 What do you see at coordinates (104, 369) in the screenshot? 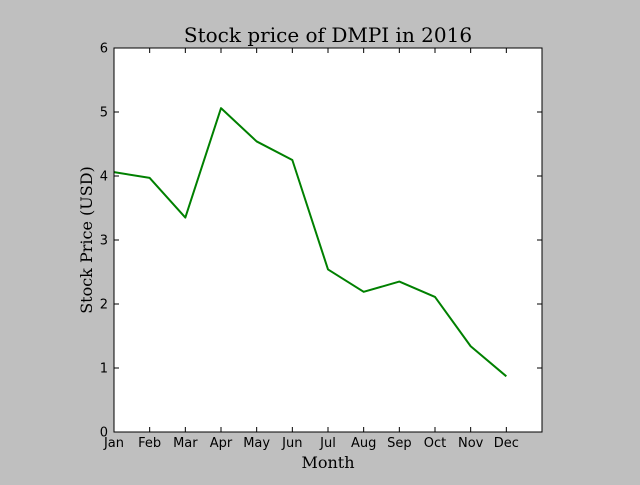
I see `y-tick-label: 1` at bounding box center [104, 369].